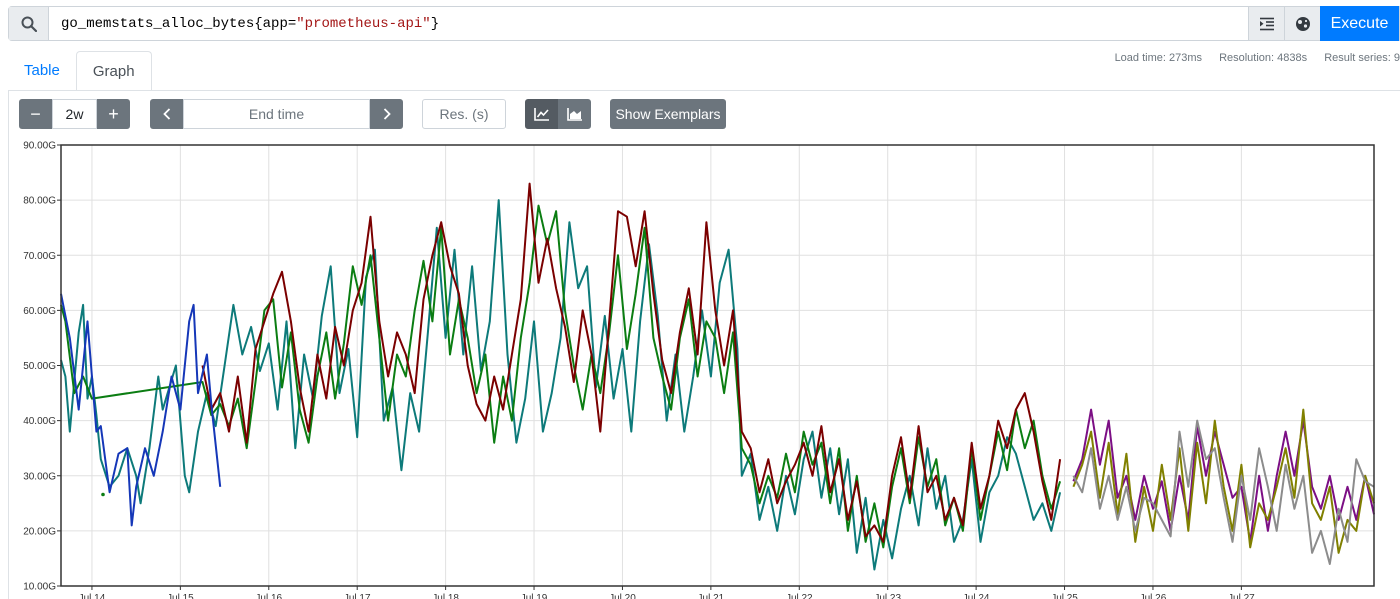 The width and height of the screenshot is (1400, 599). I want to click on x-tick-label: Jul 14, so click(92, 596).